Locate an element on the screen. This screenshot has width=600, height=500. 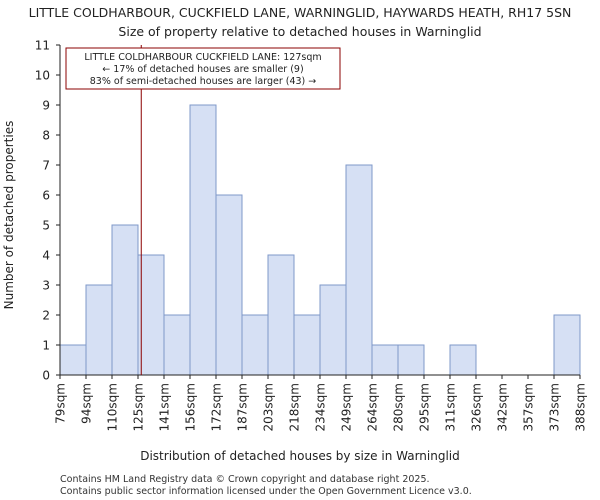
y-tick-label: 9 is located at coordinates (46, 106).